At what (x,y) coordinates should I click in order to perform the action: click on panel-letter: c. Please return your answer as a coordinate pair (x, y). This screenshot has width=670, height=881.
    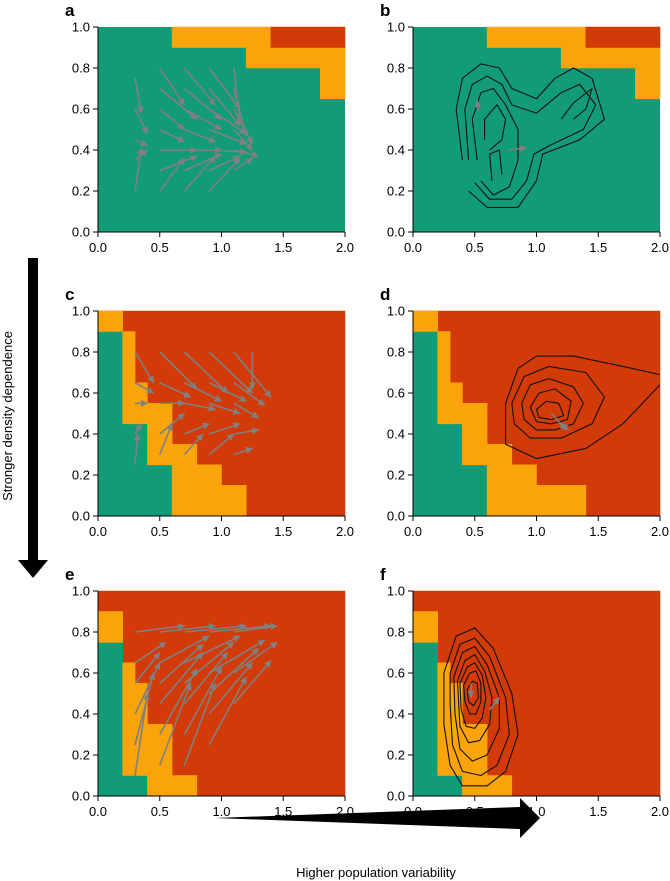
    Looking at the image, I should click on (69, 294).